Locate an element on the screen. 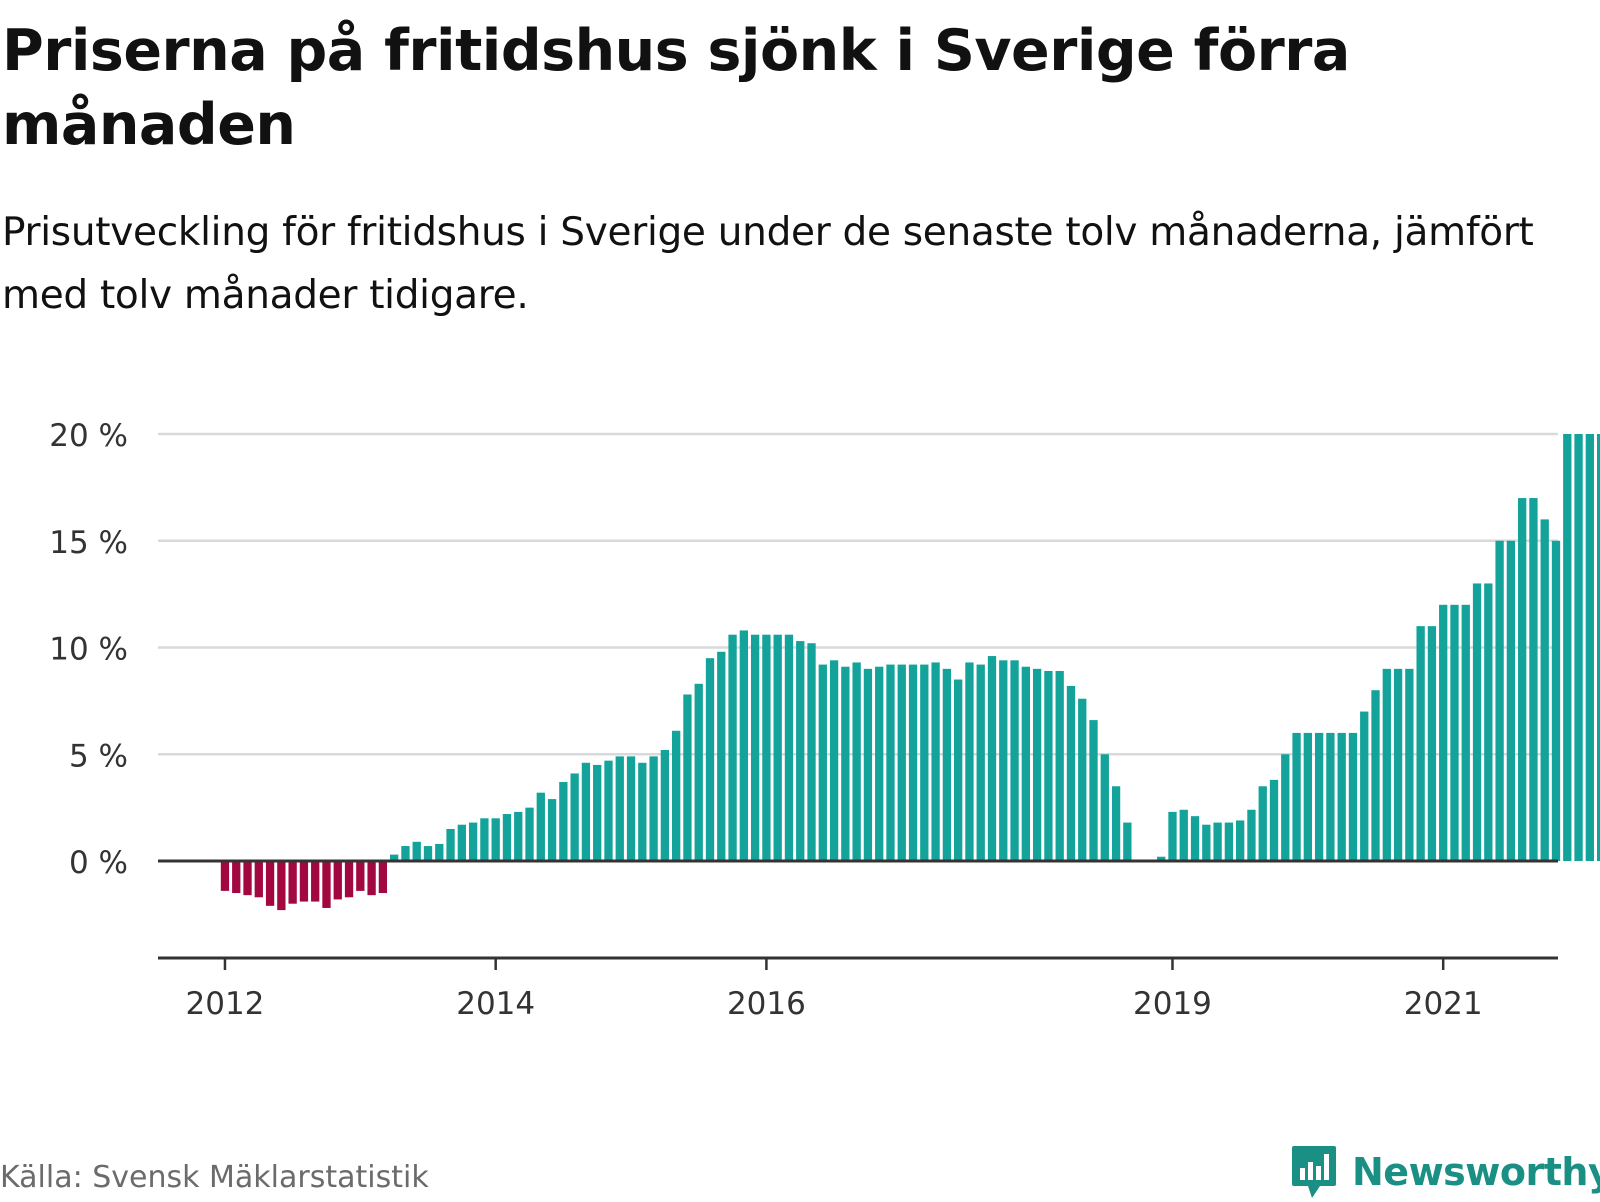 The width and height of the screenshot is (1600, 1202). x-tick-label: 2021 is located at coordinates (1443, 1004).